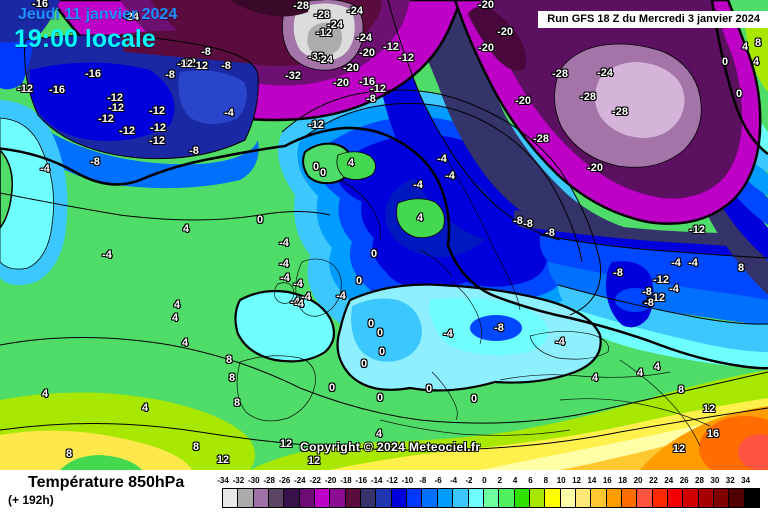 This screenshot has height=512, width=768. I want to click on color-scale-tick: 14, so click(592, 480).